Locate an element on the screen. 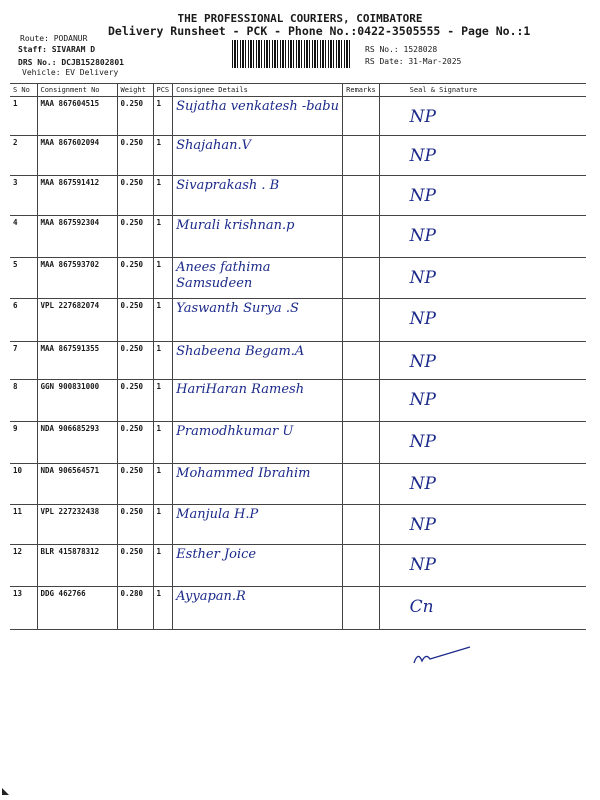 Image resolution: width=600 pixels, height=800 pixels. table-row: 7 MAA 867591355 0.250 1 Shabeena Begam.A NP is located at coordinates (298, 360).